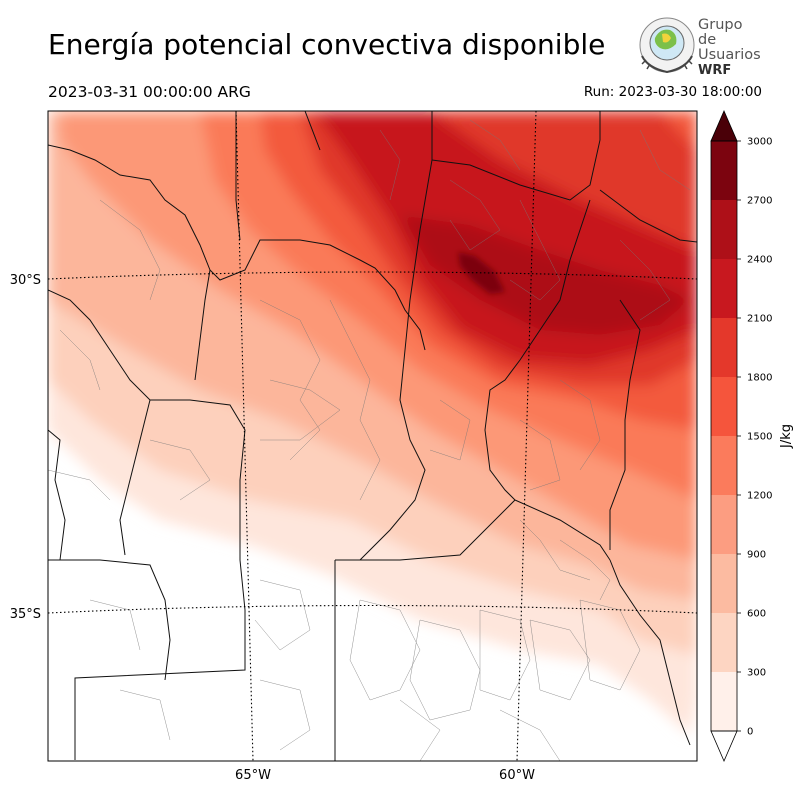 This screenshot has width=800, height=800. Describe the element at coordinates (672, 92) in the screenshot. I see `run-time: Run: 2023-03-30 18:00:00` at that location.